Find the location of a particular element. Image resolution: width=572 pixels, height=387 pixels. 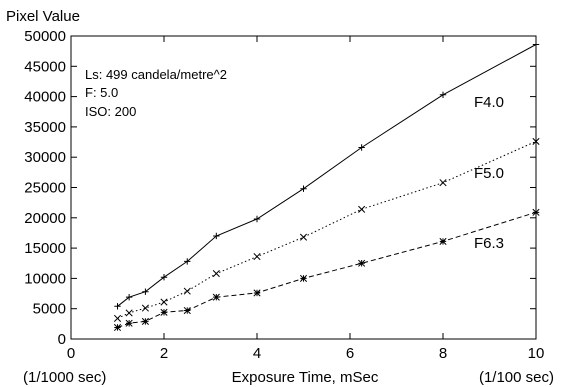

y-tick-label: 10000 is located at coordinates (45, 278).